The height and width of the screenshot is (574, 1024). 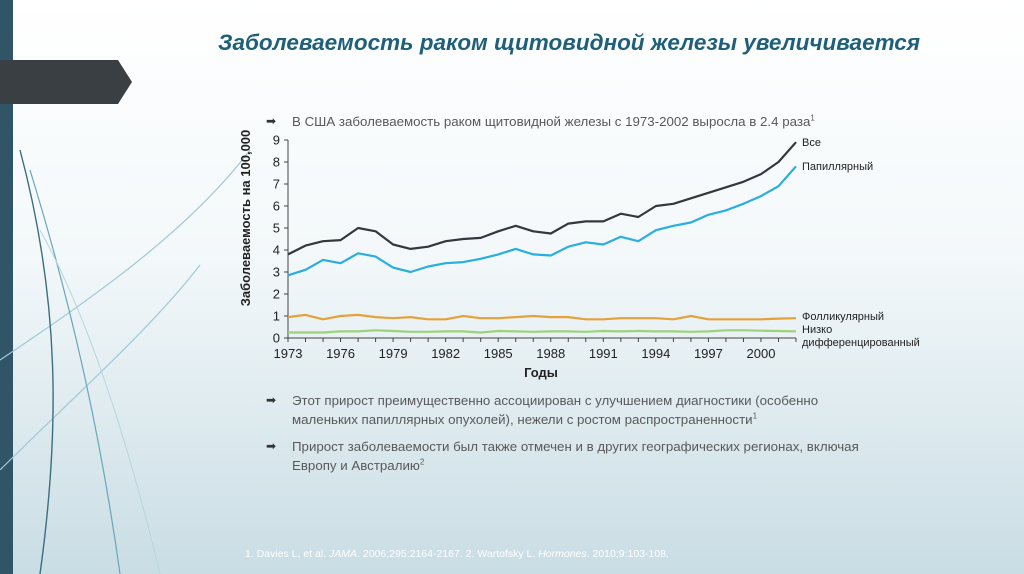 What do you see at coordinates (541, 372) in the screenshot?
I see `x-axis-title: Годы` at bounding box center [541, 372].